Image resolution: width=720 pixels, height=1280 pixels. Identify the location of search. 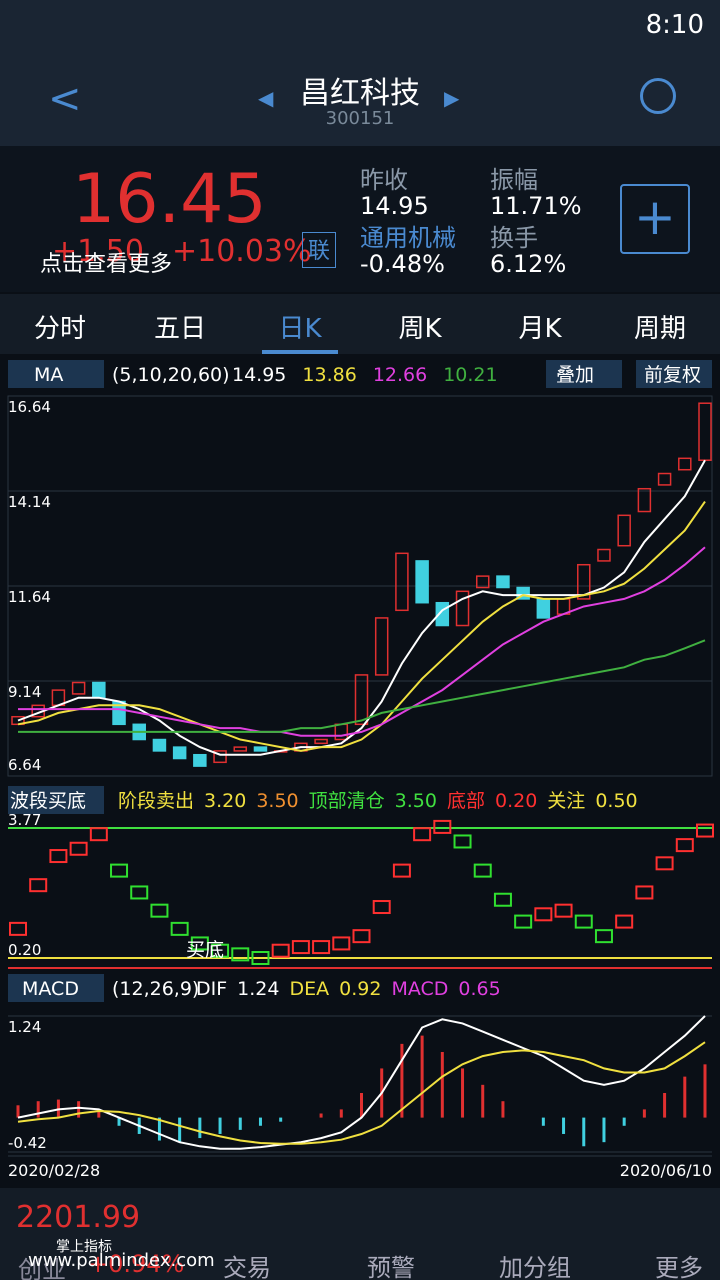
(658, 96).